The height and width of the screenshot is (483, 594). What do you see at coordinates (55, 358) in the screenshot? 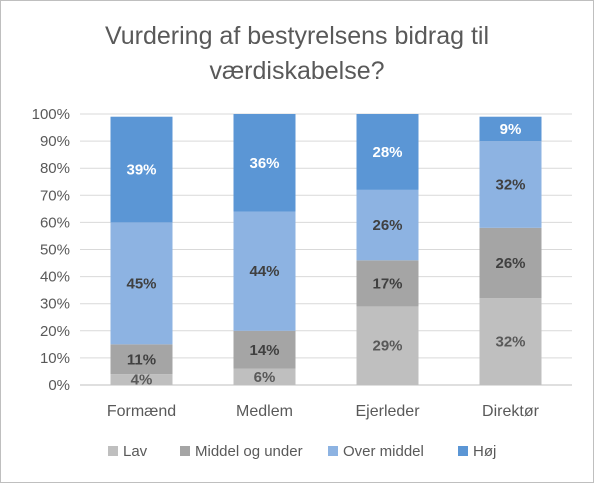
I see `y-tick-label: 10%` at bounding box center [55, 358].